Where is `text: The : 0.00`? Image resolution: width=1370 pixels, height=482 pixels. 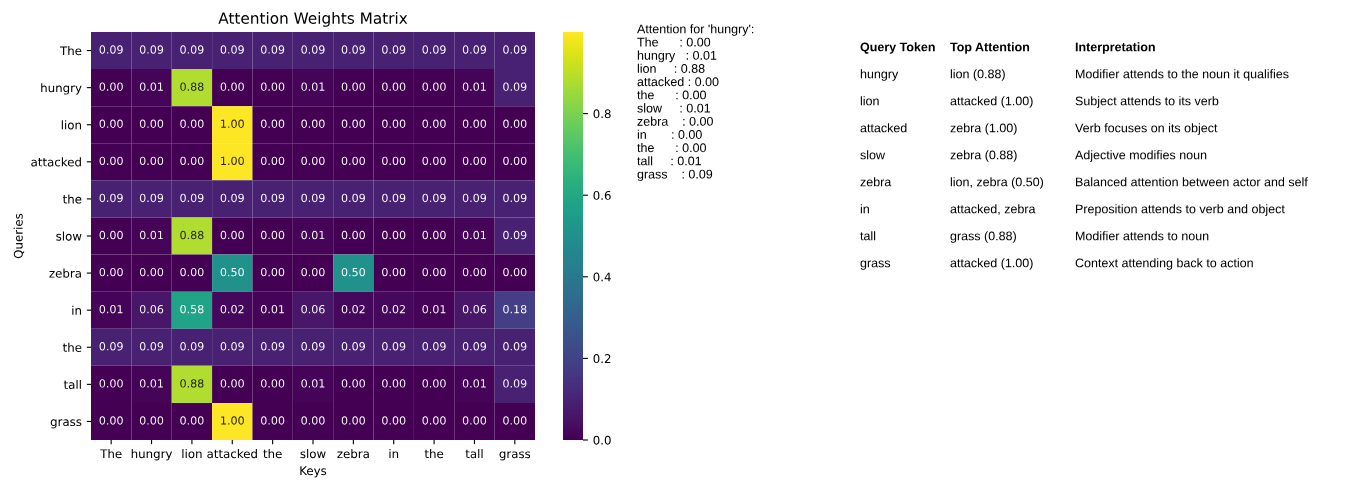 text: The : 0.00 is located at coordinates (674, 42).